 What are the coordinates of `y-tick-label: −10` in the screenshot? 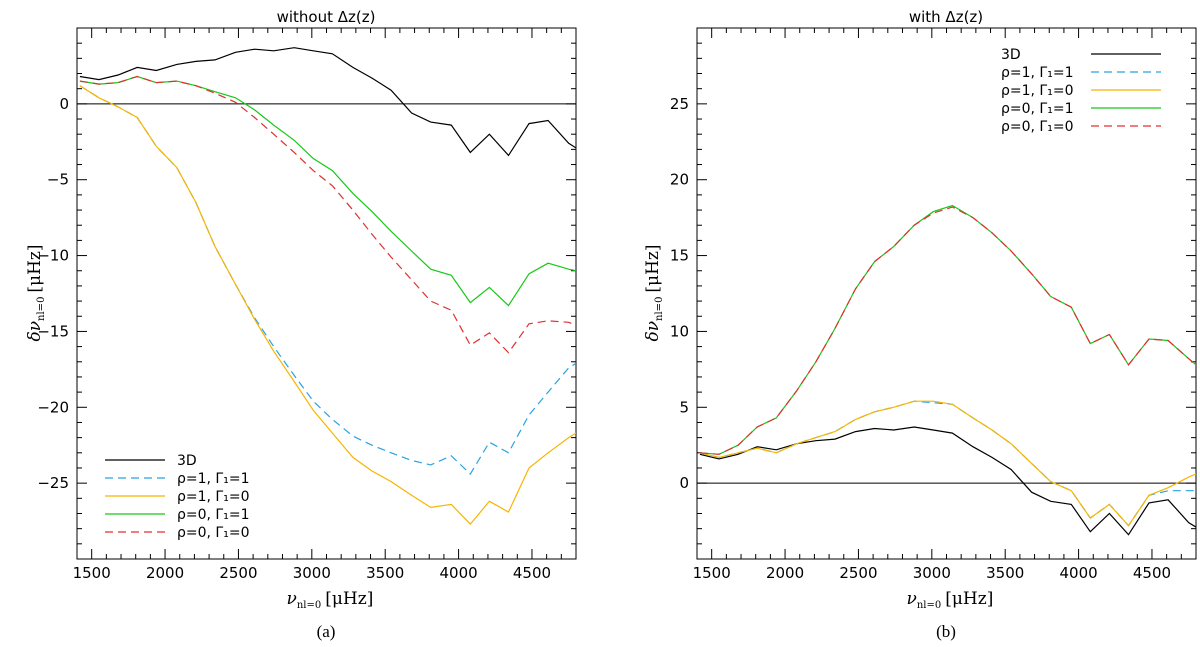 It's located at (53, 256).